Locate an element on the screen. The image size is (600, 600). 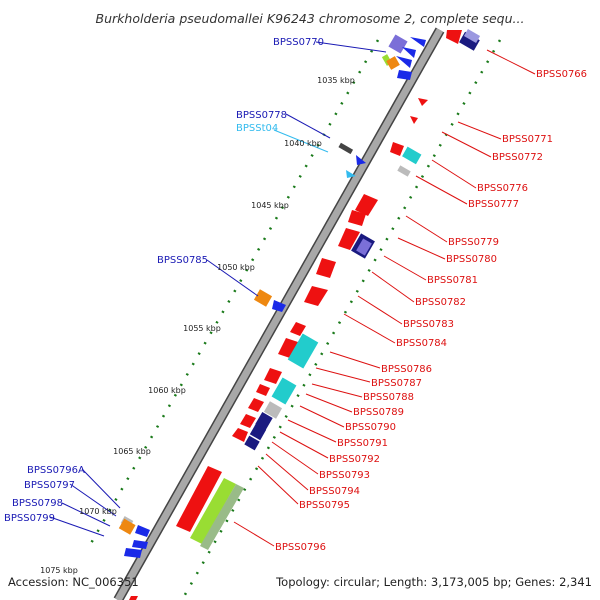
gene-label-right: BPSS0791 is located at coordinates (362, 443).